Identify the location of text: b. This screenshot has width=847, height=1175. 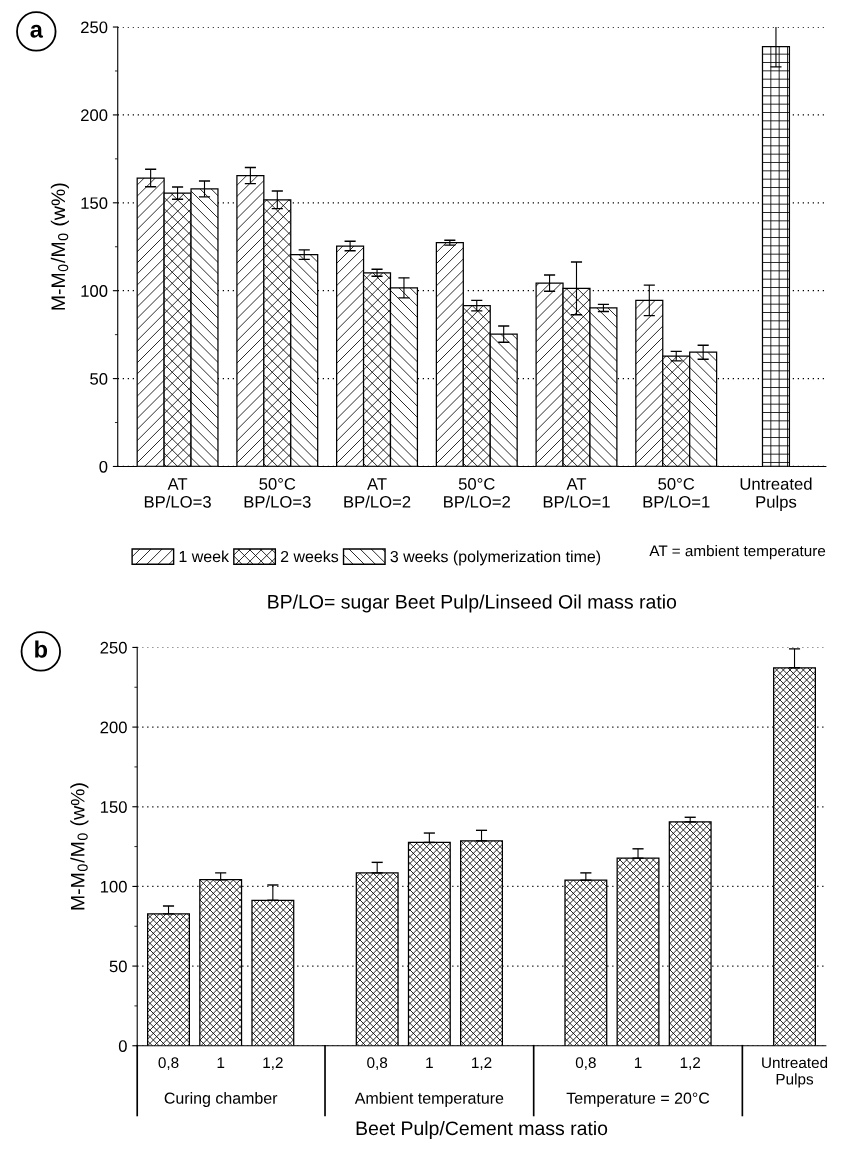
(41, 649).